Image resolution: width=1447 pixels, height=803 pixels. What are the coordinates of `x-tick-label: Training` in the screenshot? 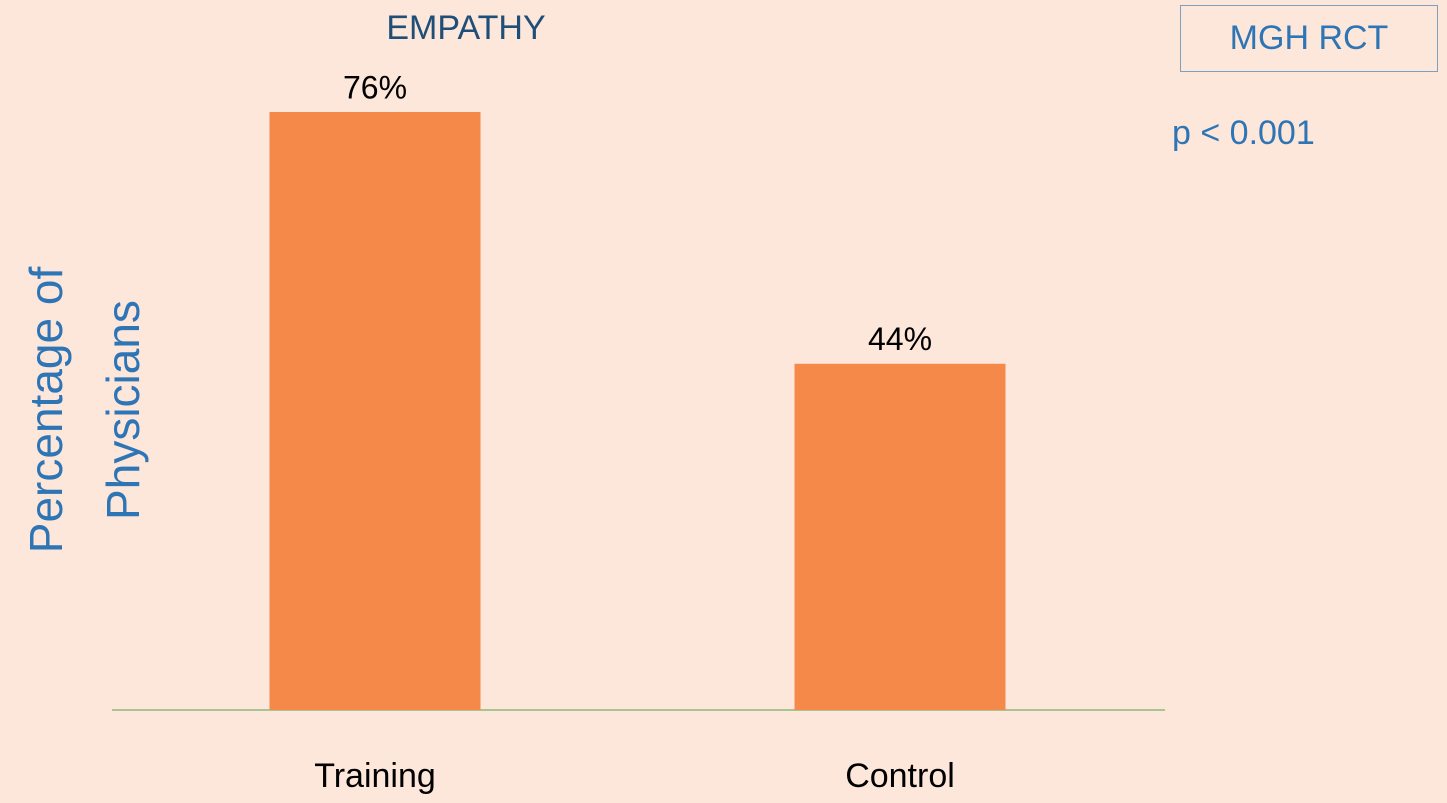 It's located at (375, 776).